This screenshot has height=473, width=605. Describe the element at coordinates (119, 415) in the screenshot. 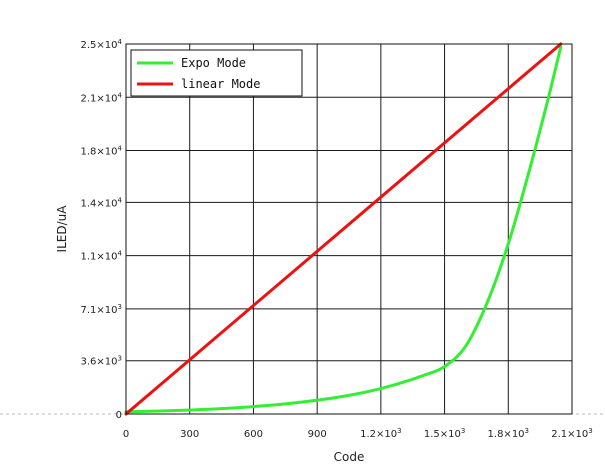

I see `y-tick-label-0: 0` at that location.